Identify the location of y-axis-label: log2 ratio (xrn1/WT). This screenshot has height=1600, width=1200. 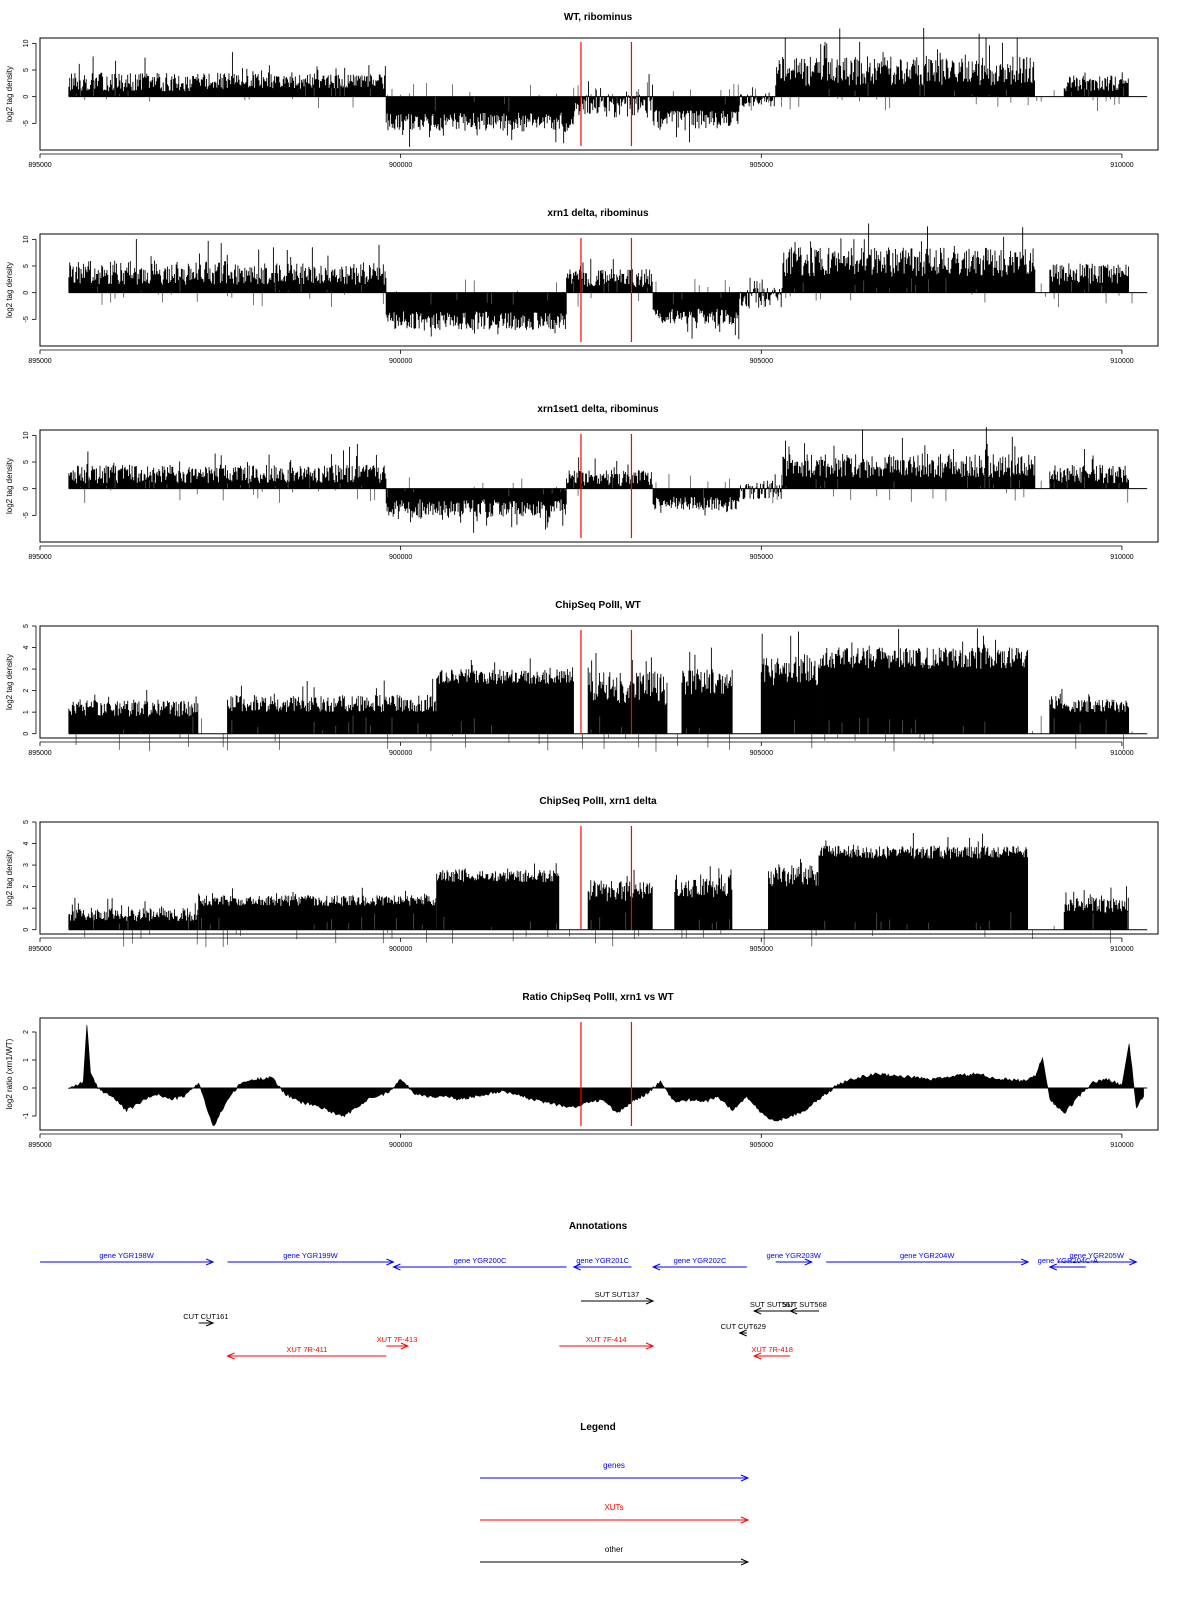
(9, 1073).